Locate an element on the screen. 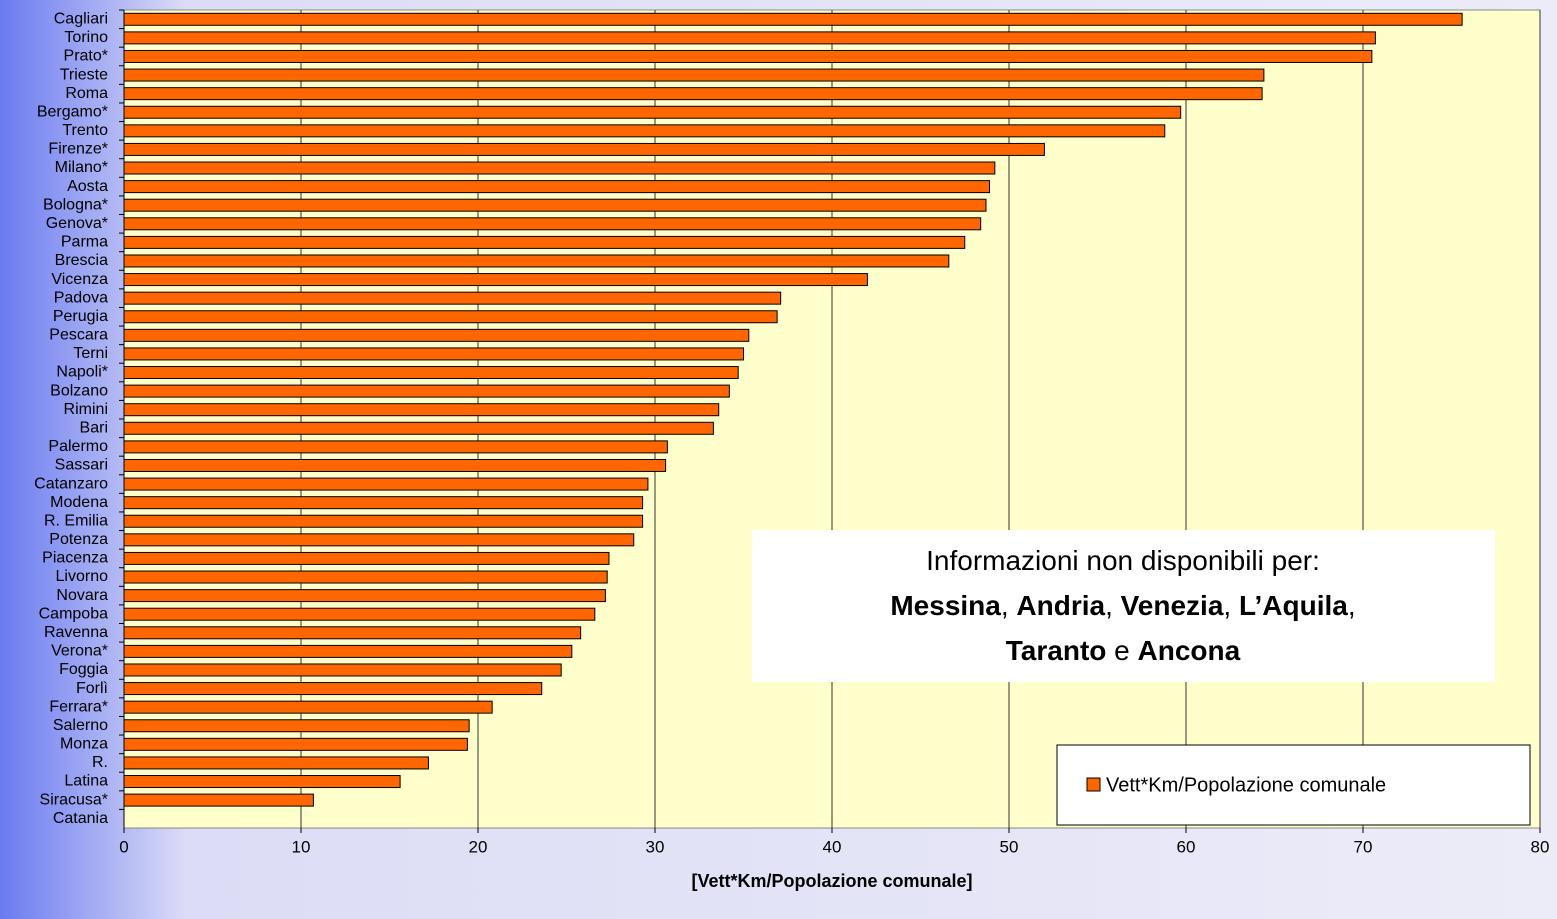 The width and height of the screenshot is (1557, 919). y-tick-label: Campoba is located at coordinates (73, 613).